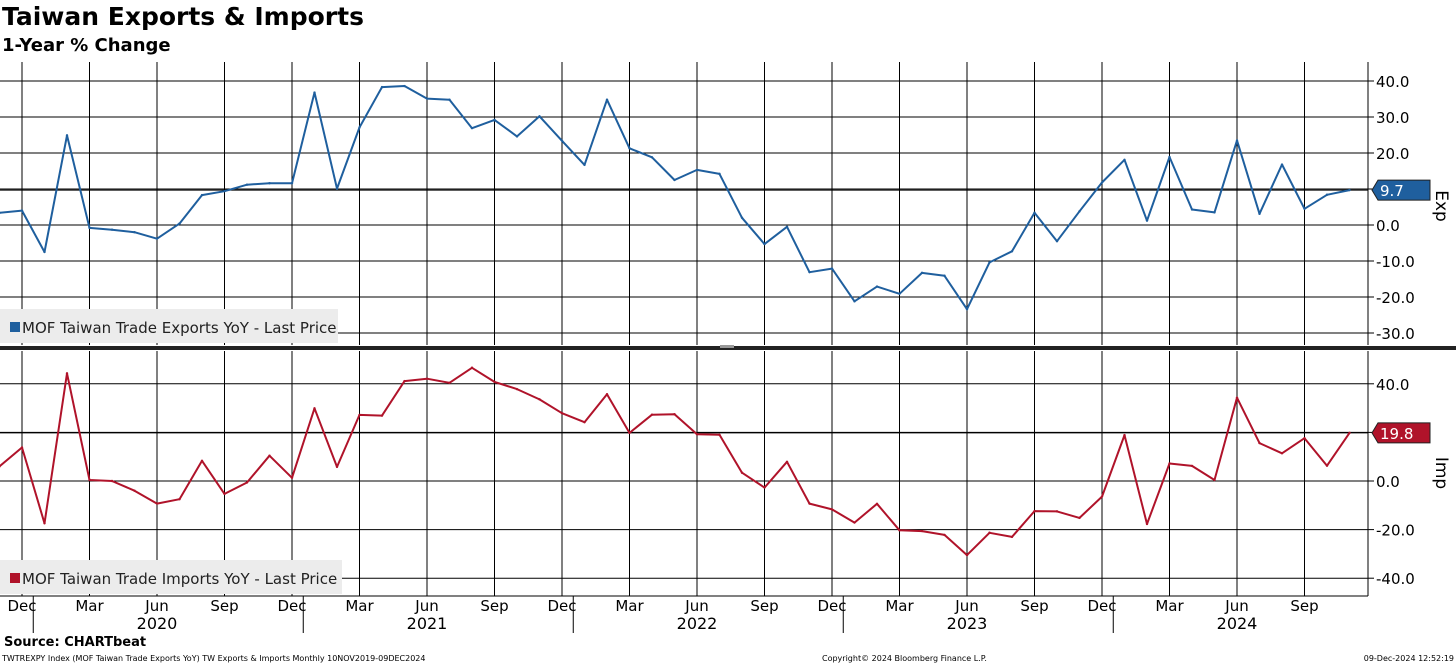  Describe the element at coordinates (1392, 191) in the screenshot. I see `exports-last-value-label: 9.7` at that location.